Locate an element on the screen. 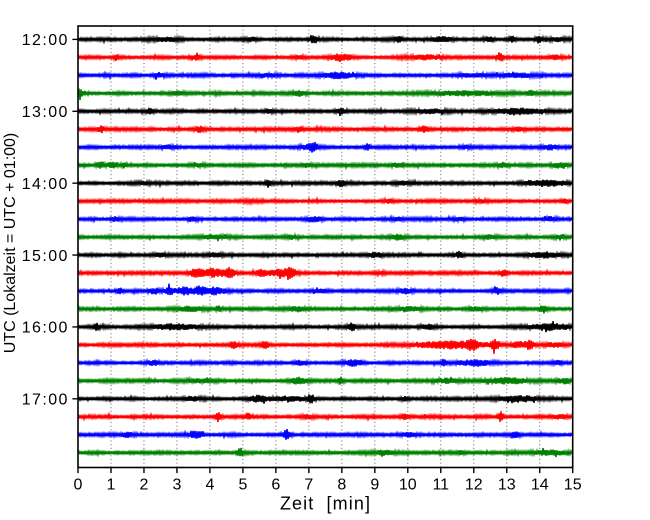  svg-text: 14 is located at coordinates (540, 485).